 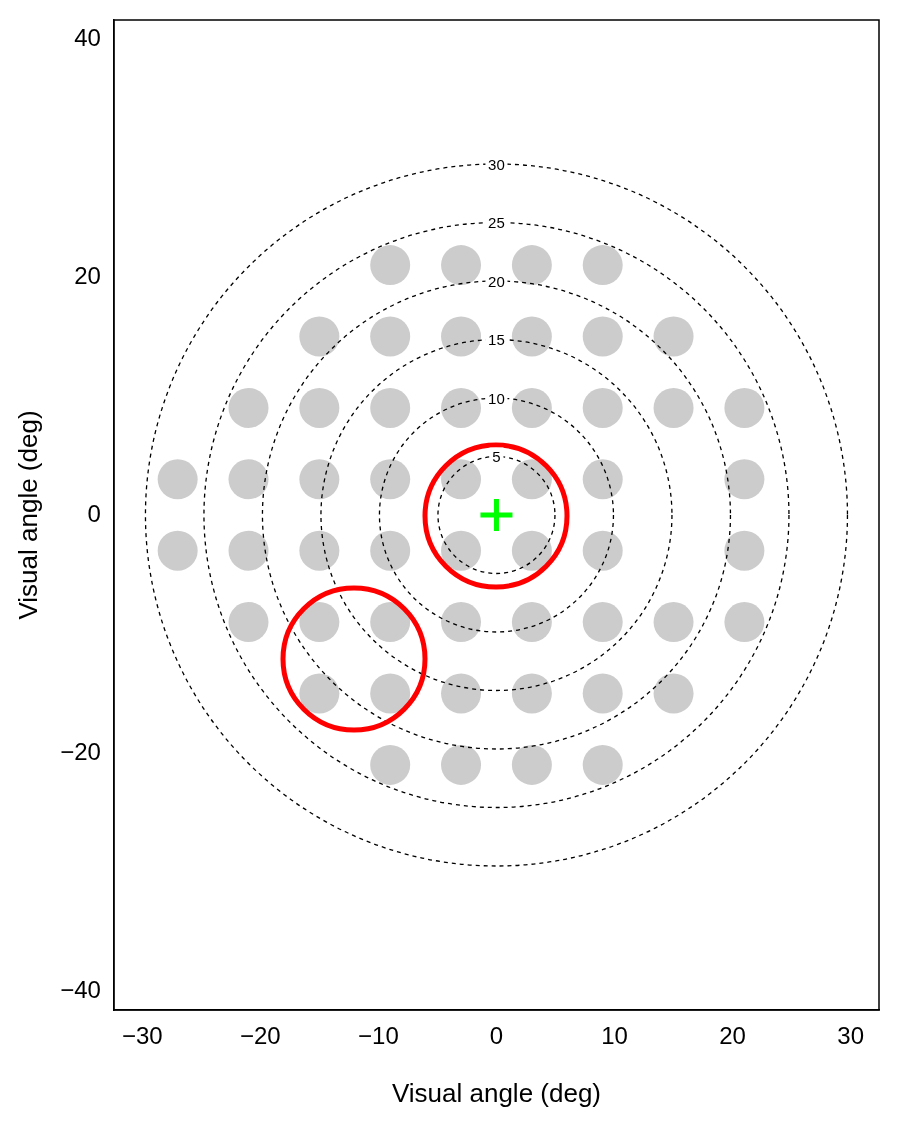 I want to click on x-tick-label: 0, so click(x=496, y=1036).